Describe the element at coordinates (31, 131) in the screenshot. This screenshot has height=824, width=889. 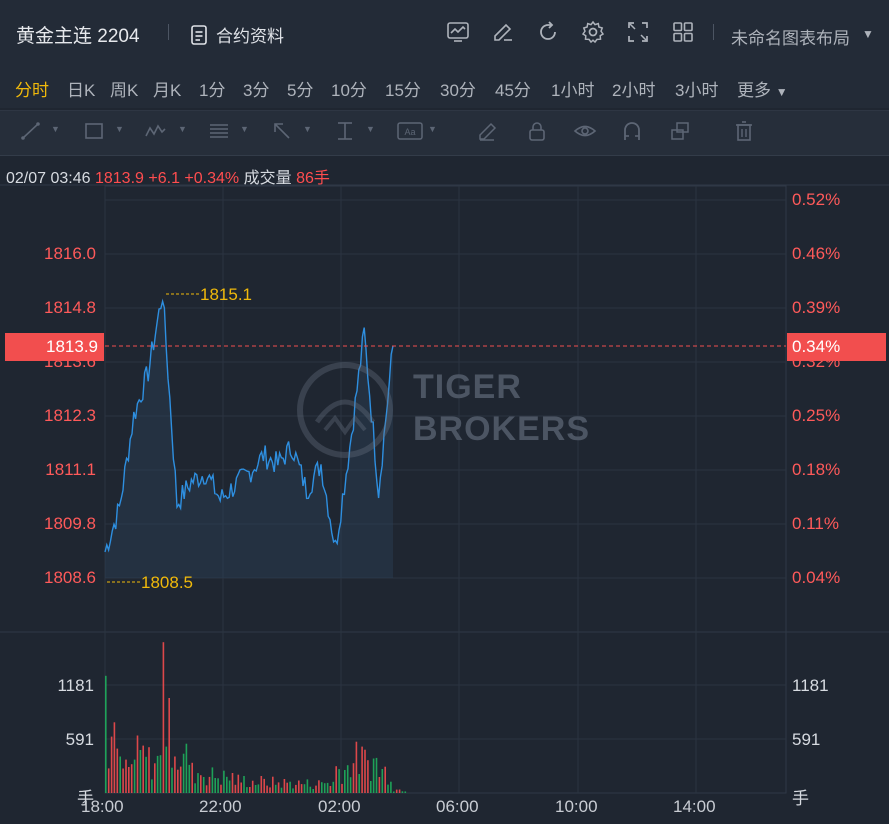
I see `line-tool-icon` at that location.